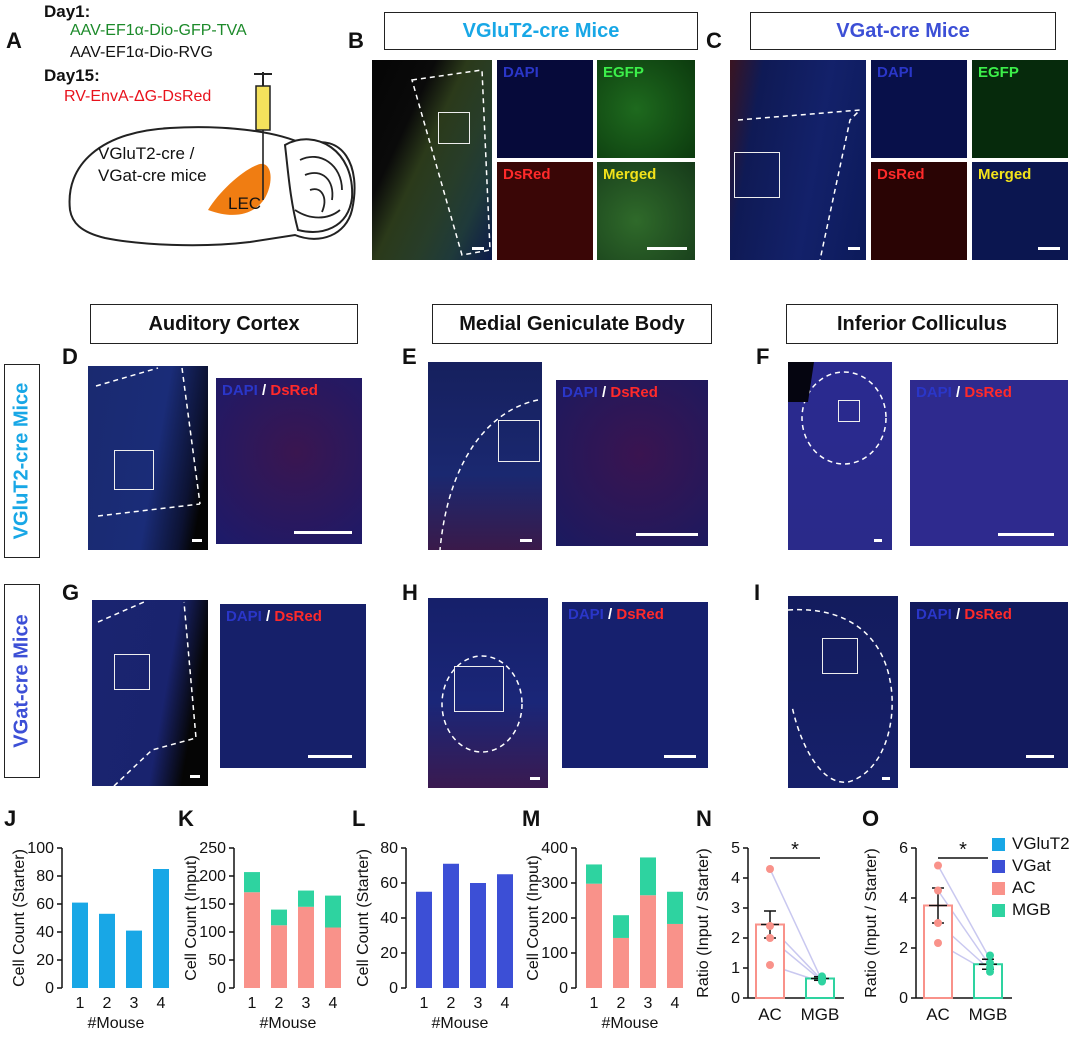  What do you see at coordinates (224, 324) in the screenshot?
I see `title-auditory-cortex: Auditory Cortex` at bounding box center [224, 324].